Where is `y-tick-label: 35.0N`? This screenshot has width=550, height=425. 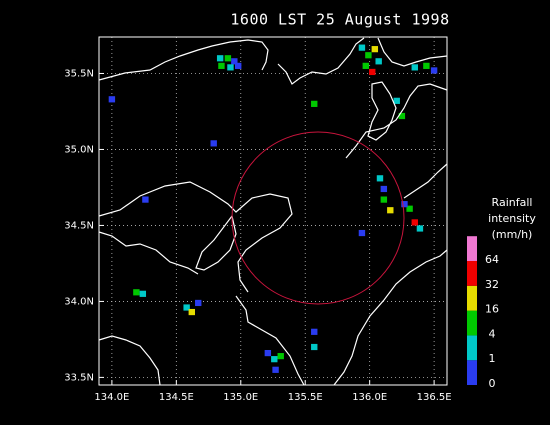 y-tick-label: 35.0N is located at coordinates (79, 149).